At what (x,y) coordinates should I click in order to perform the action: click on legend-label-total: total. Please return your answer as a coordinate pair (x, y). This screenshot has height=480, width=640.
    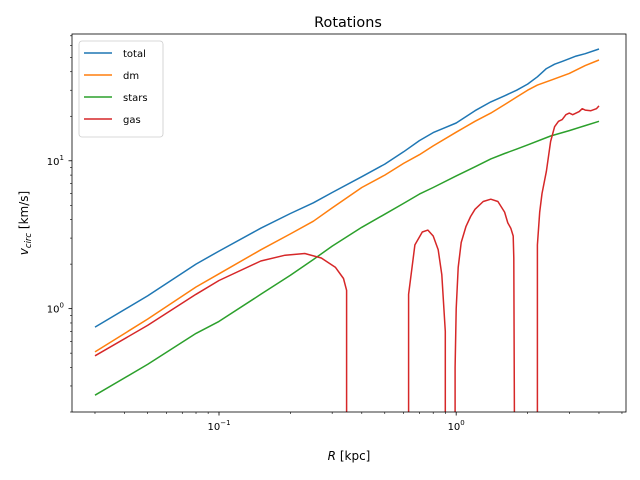
    Looking at the image, I should click on (134, 54).